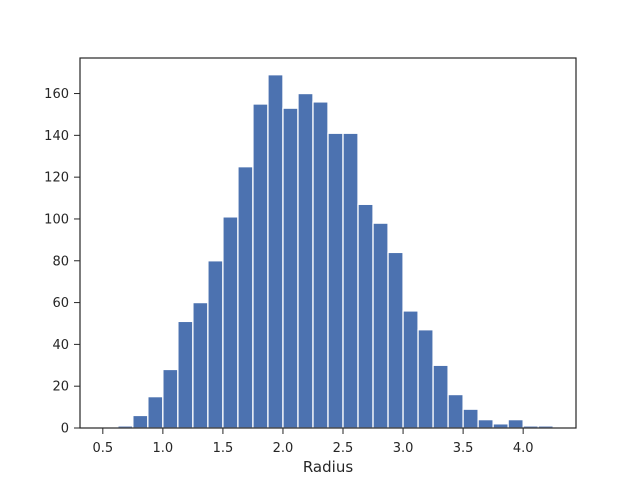  I want to click on x-tick-label: 2.5, so click(343, 448).